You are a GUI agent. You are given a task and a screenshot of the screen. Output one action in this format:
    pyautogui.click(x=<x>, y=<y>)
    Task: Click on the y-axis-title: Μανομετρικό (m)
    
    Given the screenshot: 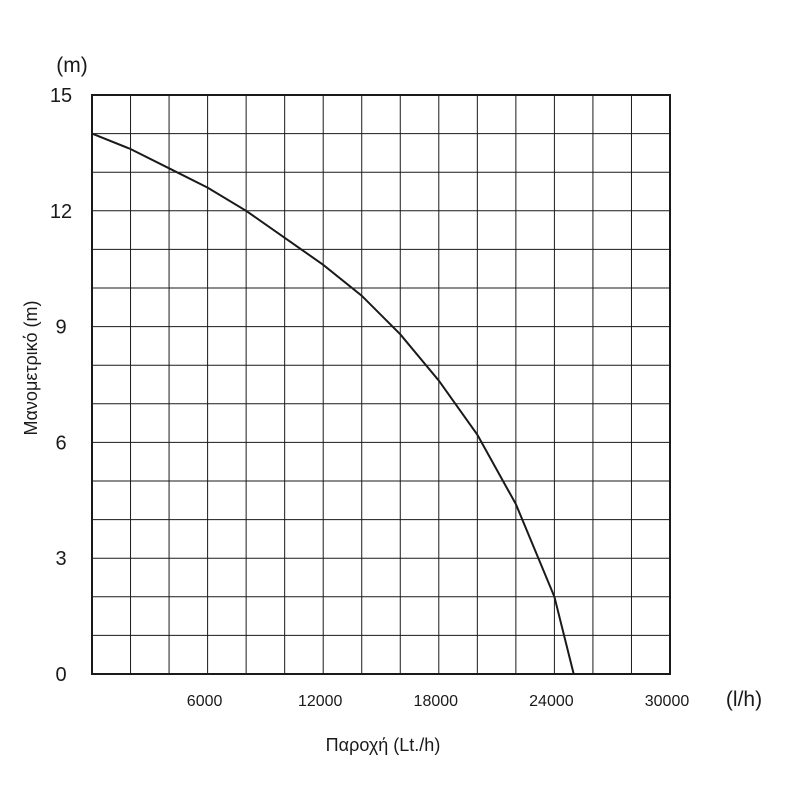 What is the action you would take?
    pyautogui.click(x=31, y=368)
    